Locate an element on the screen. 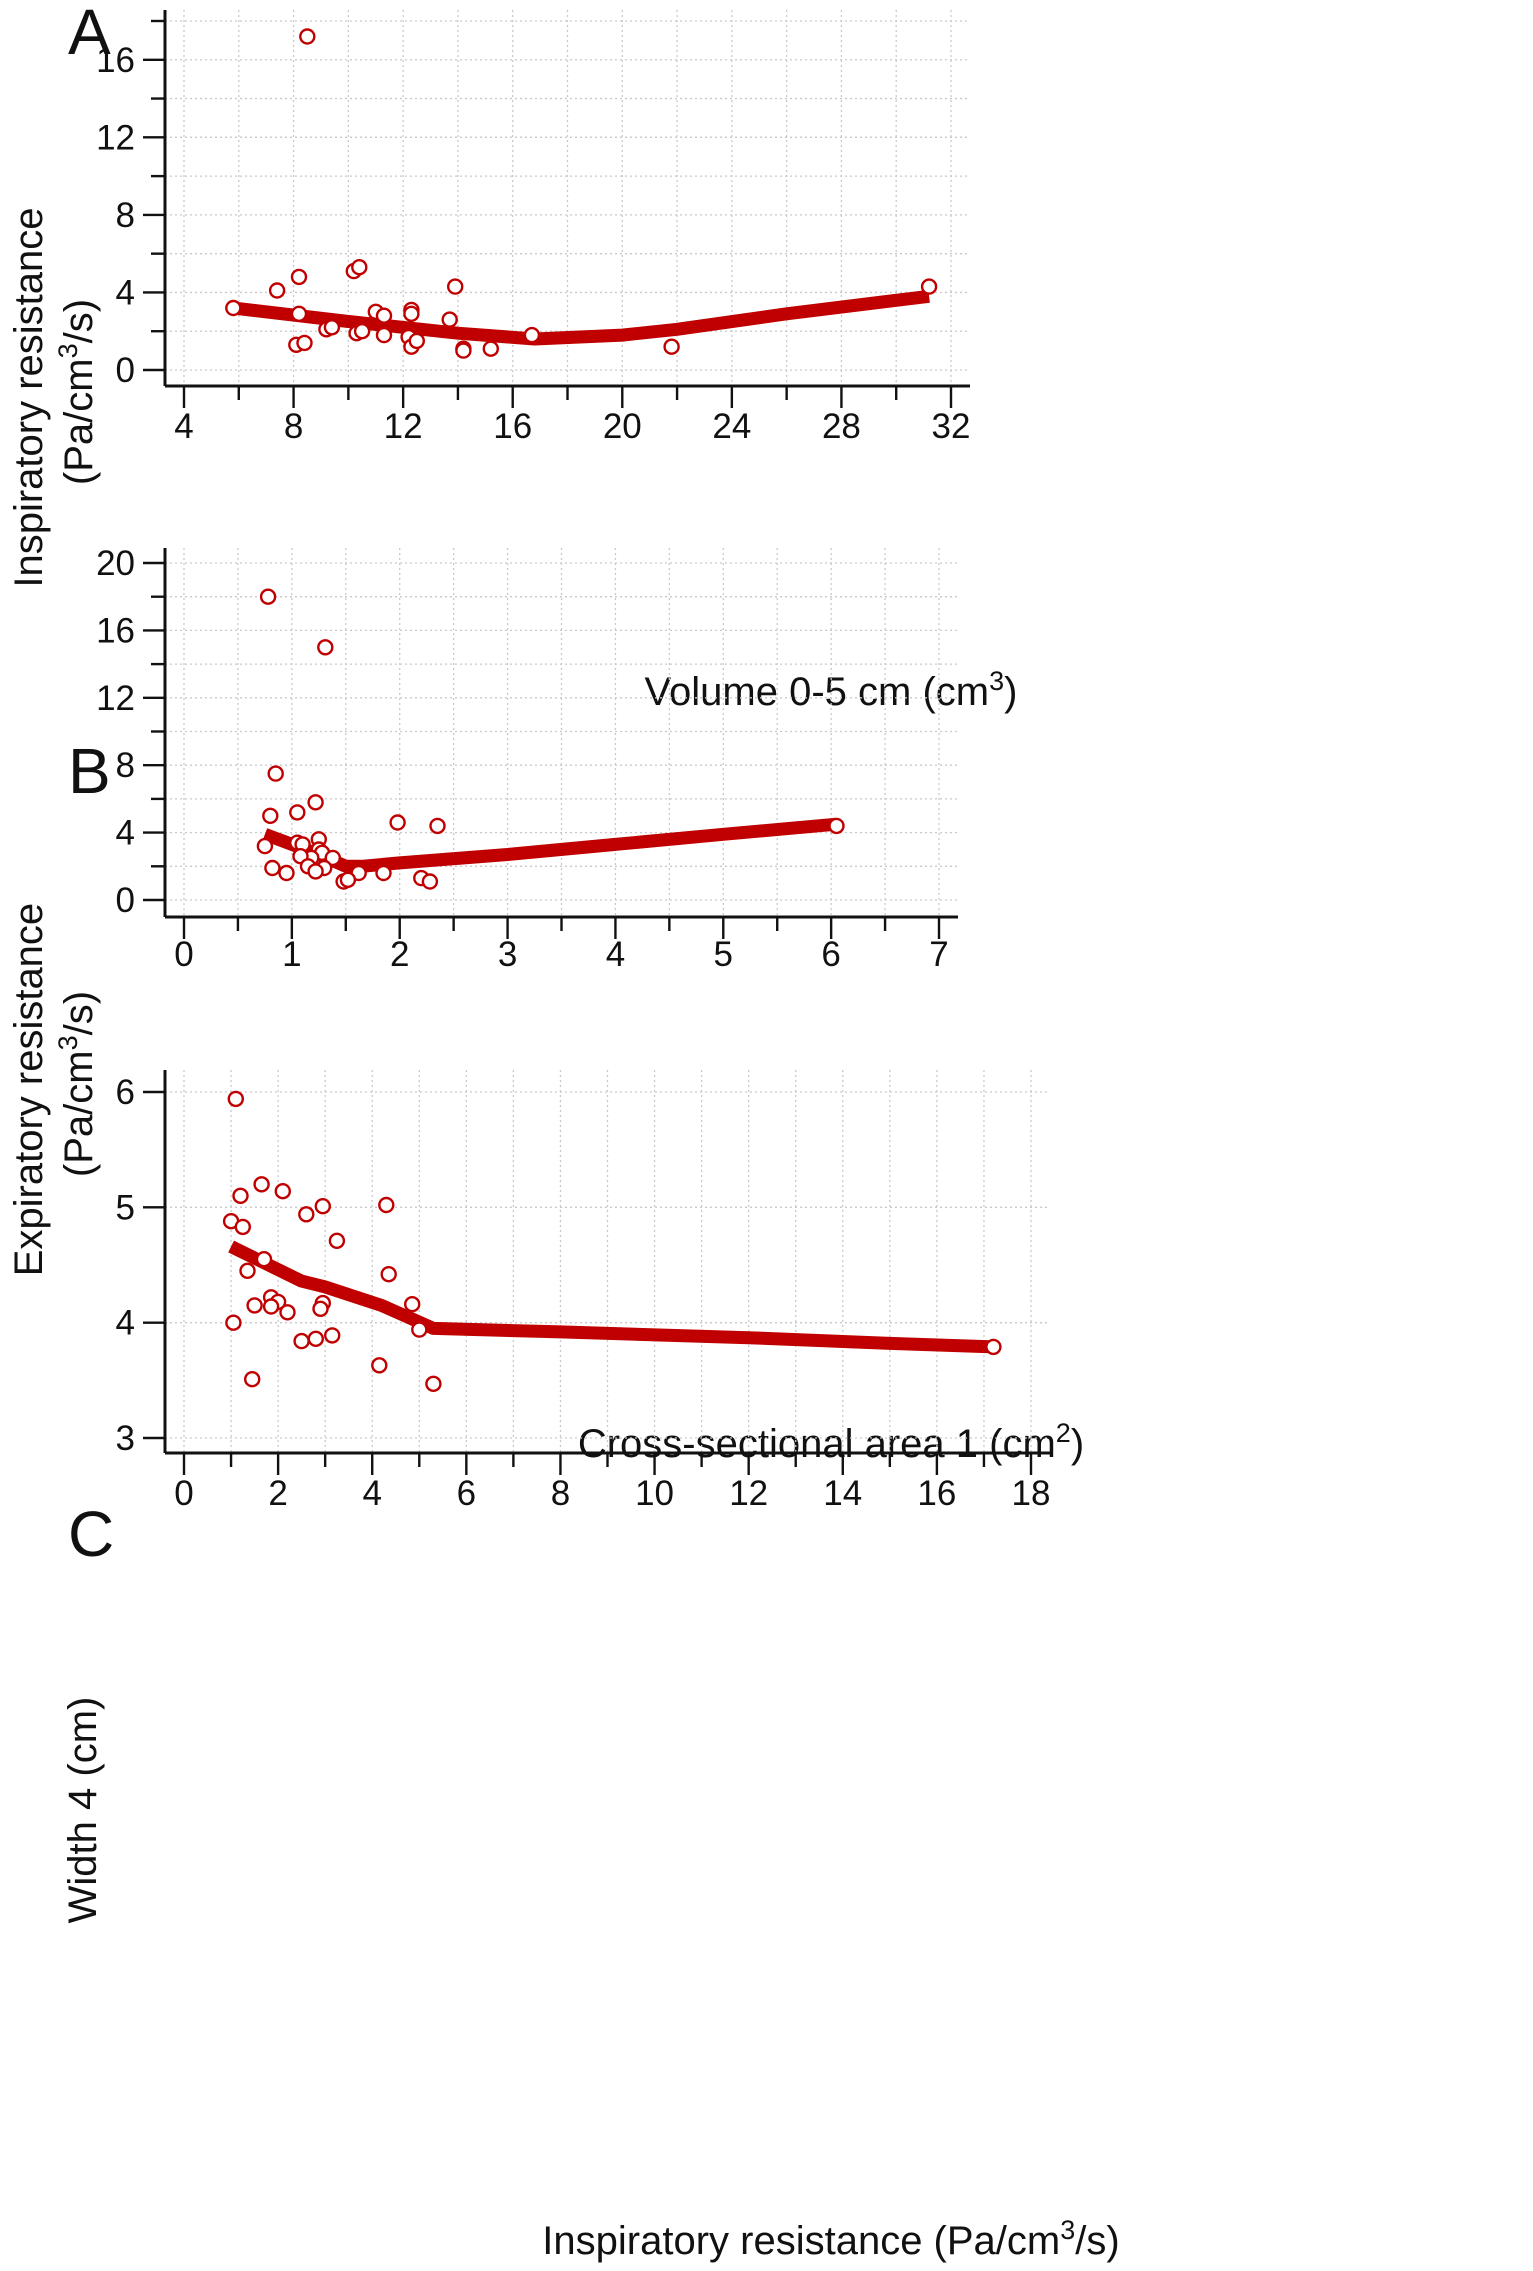  panel-b-letter: B is located at coordinates (89, 771).